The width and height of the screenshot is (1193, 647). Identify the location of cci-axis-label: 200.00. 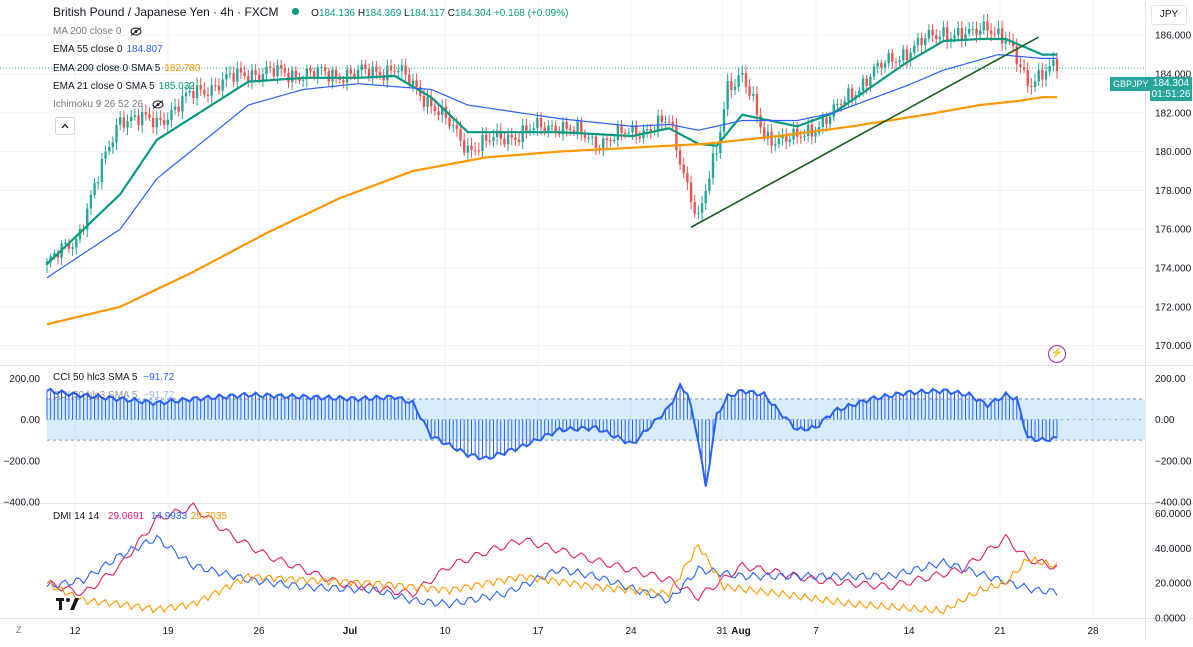
(1170, 379).